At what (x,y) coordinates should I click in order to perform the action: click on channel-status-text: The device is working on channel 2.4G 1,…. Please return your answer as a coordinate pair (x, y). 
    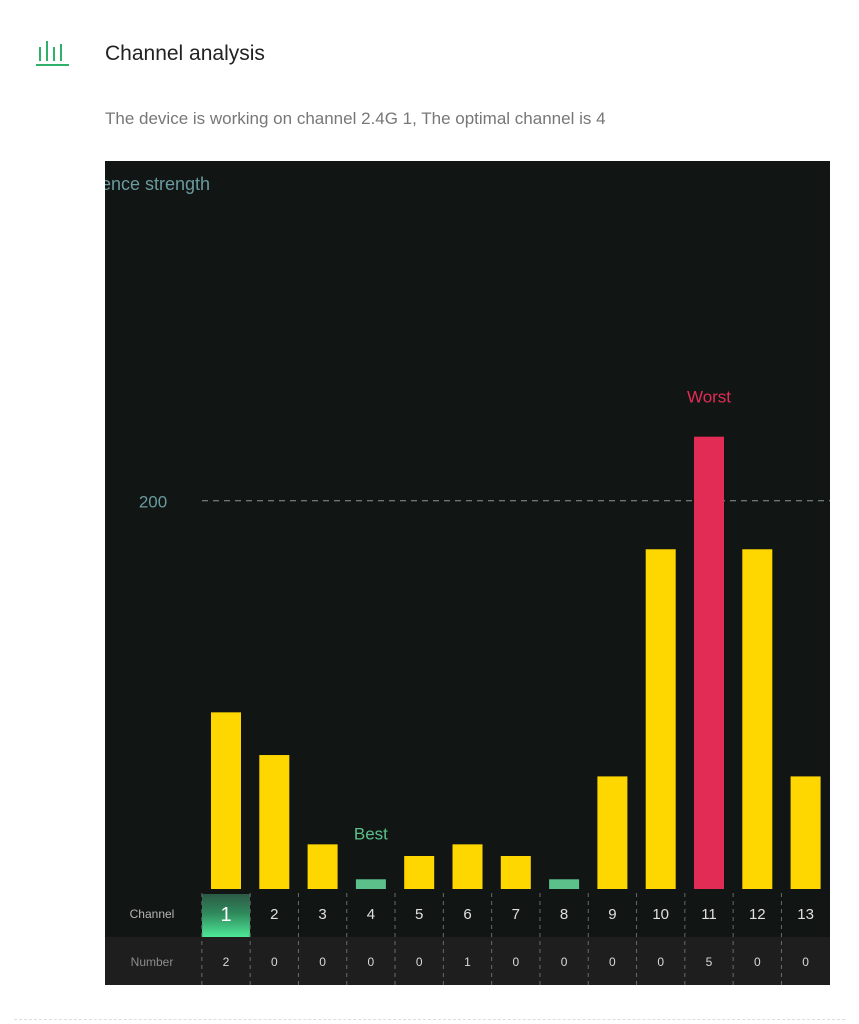
    Looking at the image, I should click on (355, 118).